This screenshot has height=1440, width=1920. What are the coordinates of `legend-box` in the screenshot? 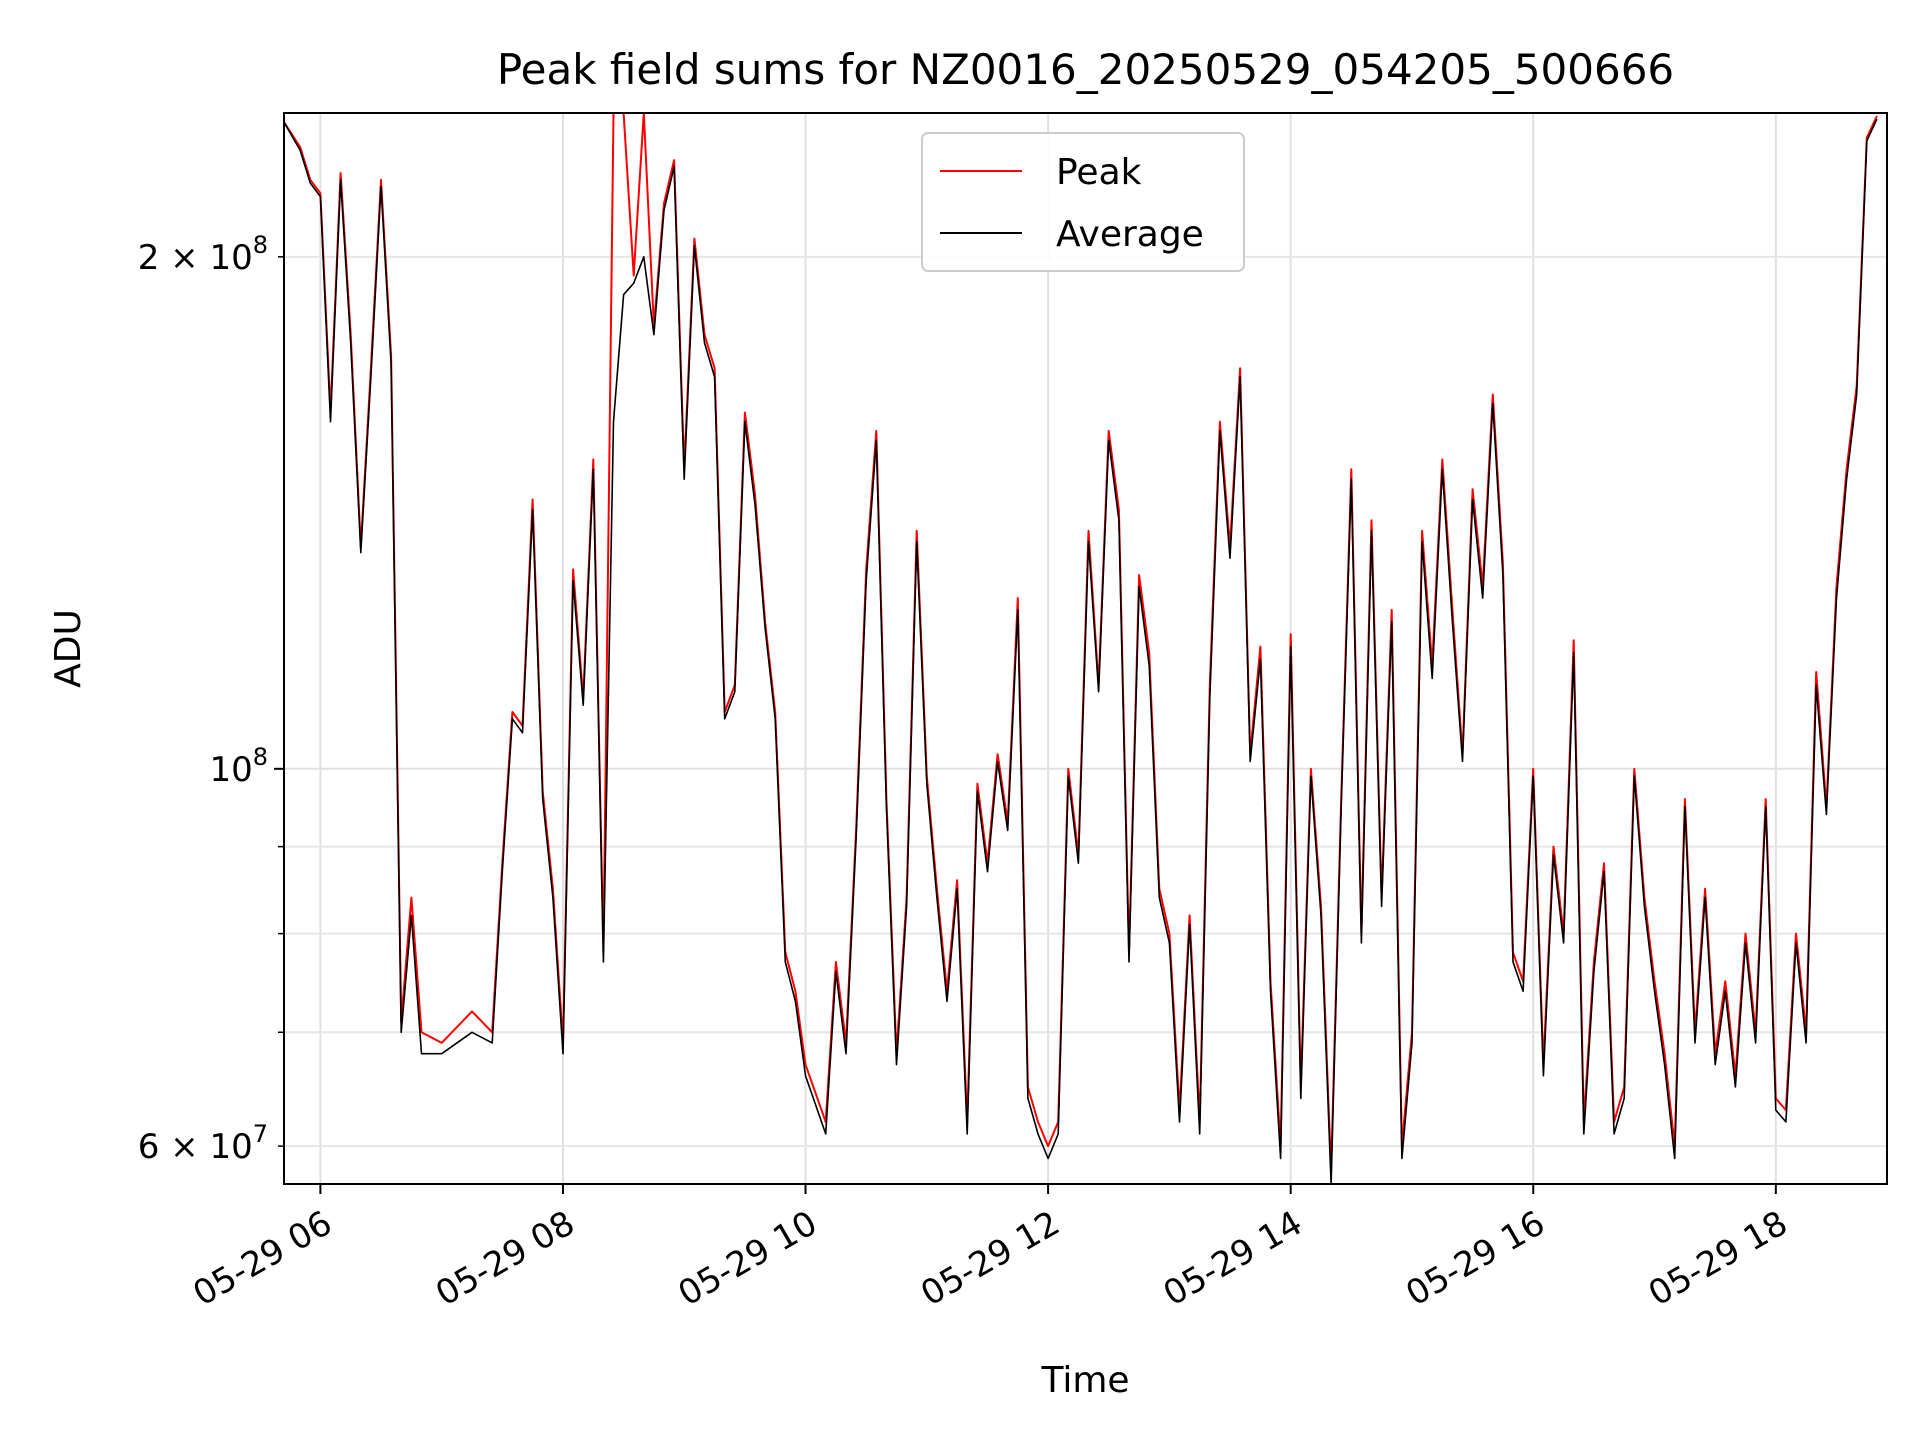 It's located at (1083, 202).